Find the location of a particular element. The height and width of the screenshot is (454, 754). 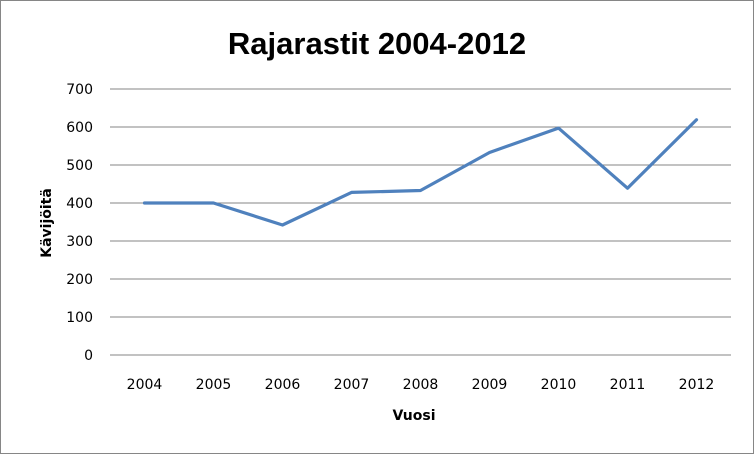

x-tick-label: 2008 is located at coordinates (421, 385).